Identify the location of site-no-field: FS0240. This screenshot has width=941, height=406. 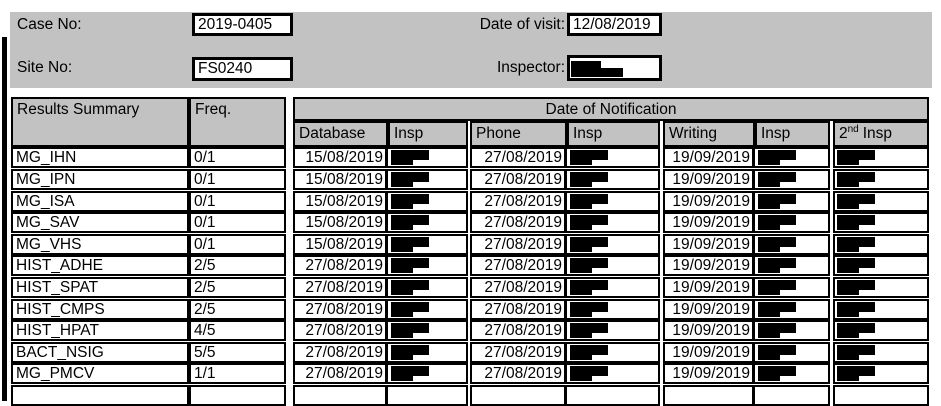
(242, 69).